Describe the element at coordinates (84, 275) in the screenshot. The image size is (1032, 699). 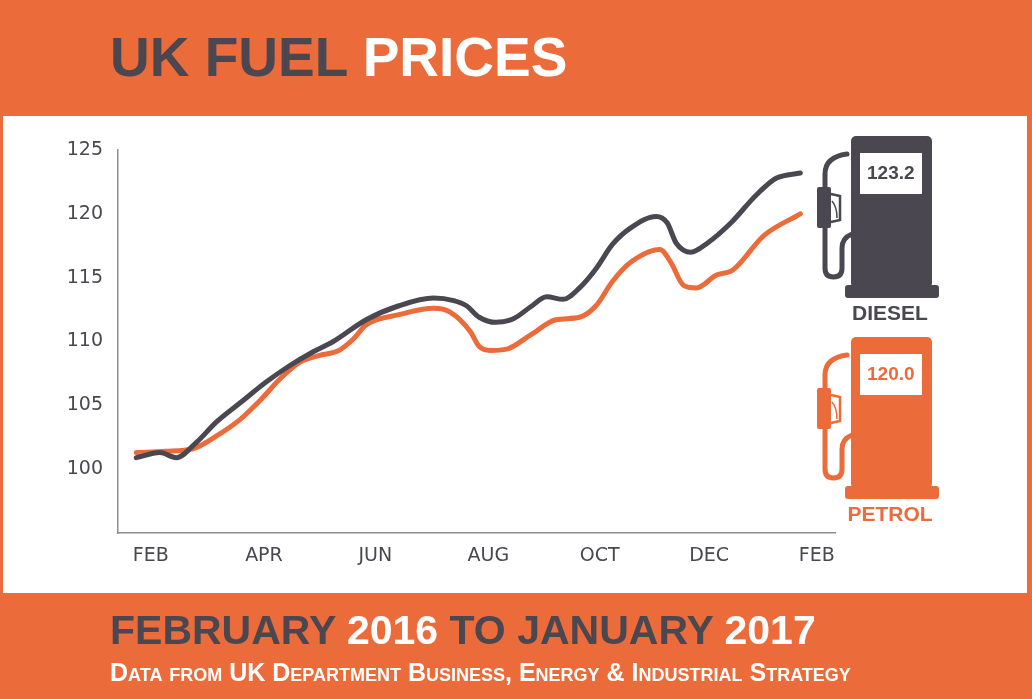
I see `y-tick-label: 115` at that location.